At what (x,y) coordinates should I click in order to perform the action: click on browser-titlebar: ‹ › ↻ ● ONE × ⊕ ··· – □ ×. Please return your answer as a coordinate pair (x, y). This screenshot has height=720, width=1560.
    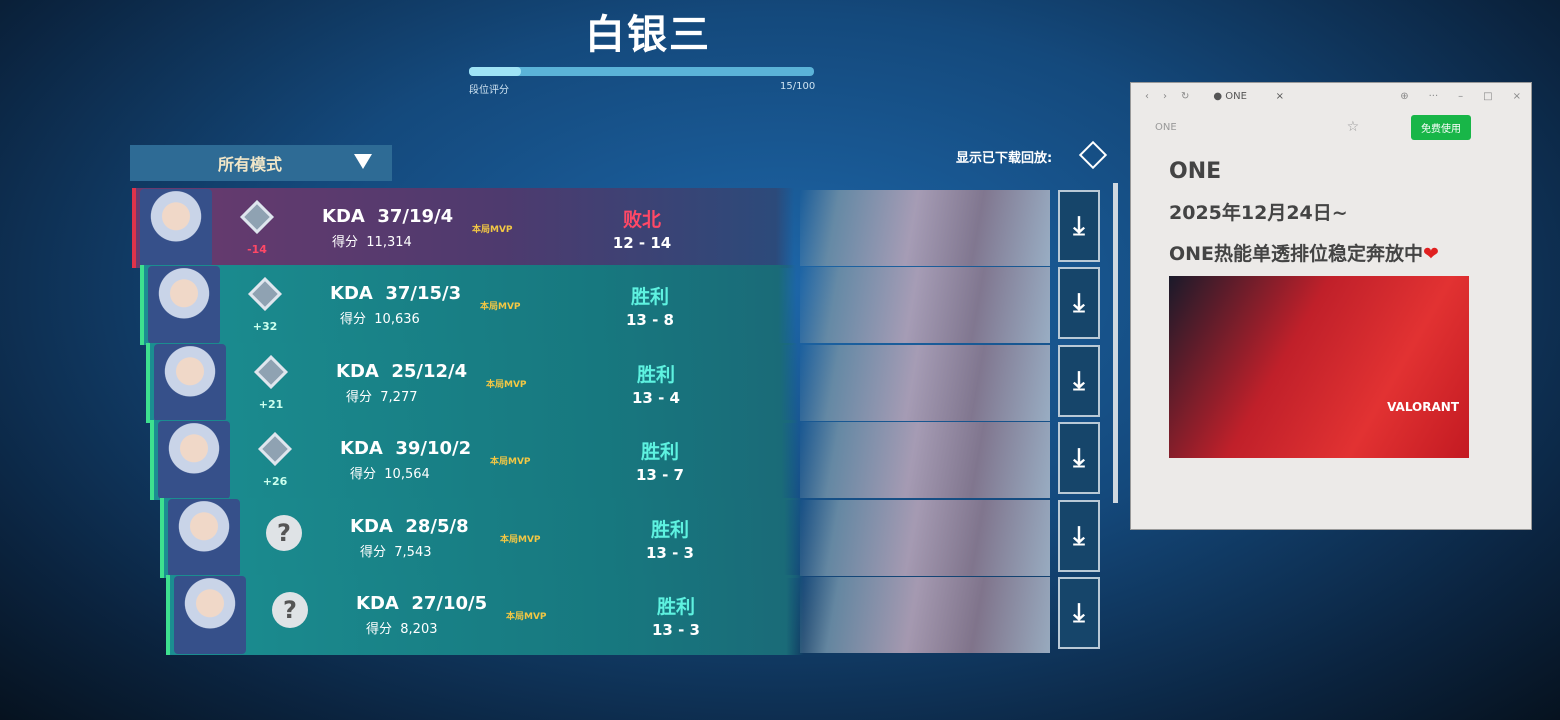
    Looking at the image, I should click on (1331, 96).